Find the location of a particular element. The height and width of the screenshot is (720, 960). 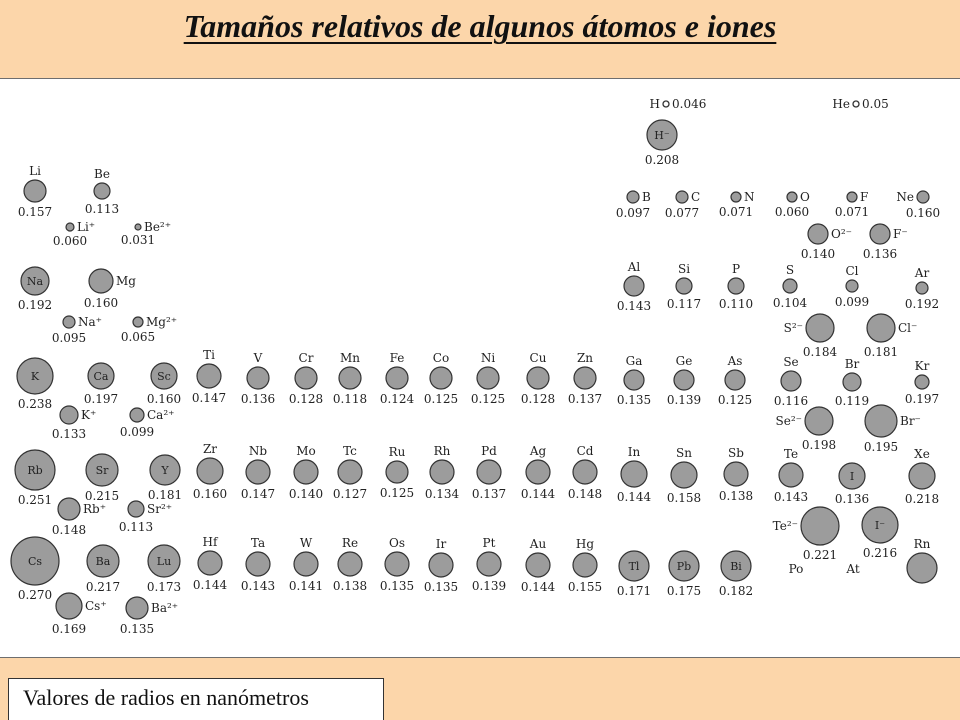

atom-symbol-mo: Mo is located at coordinates (306, 451).